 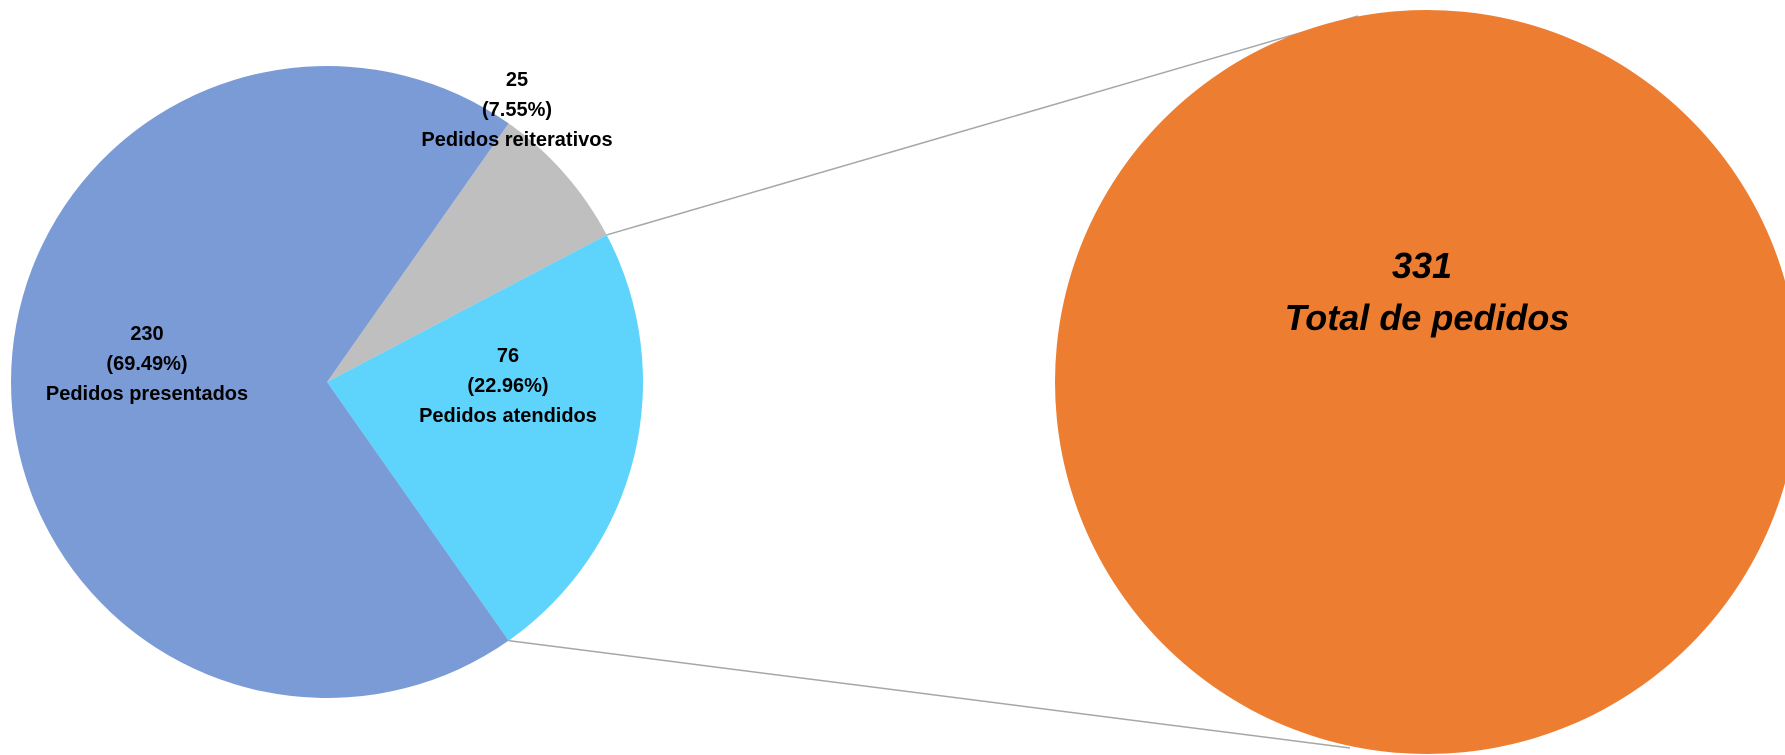 What do you see at coordinates (1427, 317) in the screenshot?
I see `total-name: Total de pedidos` at bounding box center [1427, 317].